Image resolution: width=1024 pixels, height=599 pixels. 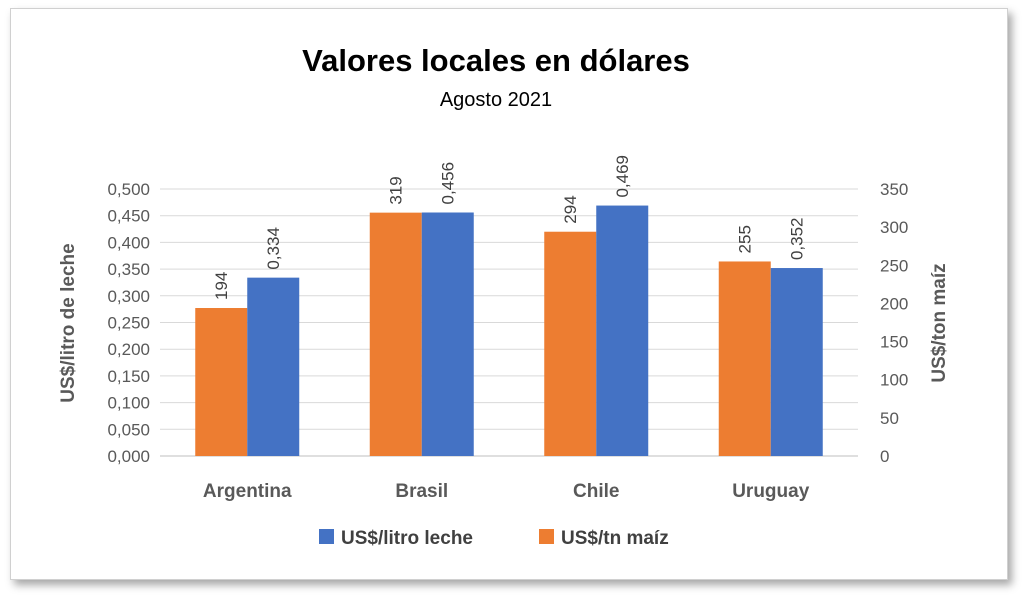 What do you see at coordinates (494, 538) in the screenshot?
I see `legend: US$/litro leche US$/tn maíz` at bounding box center [494, 538].